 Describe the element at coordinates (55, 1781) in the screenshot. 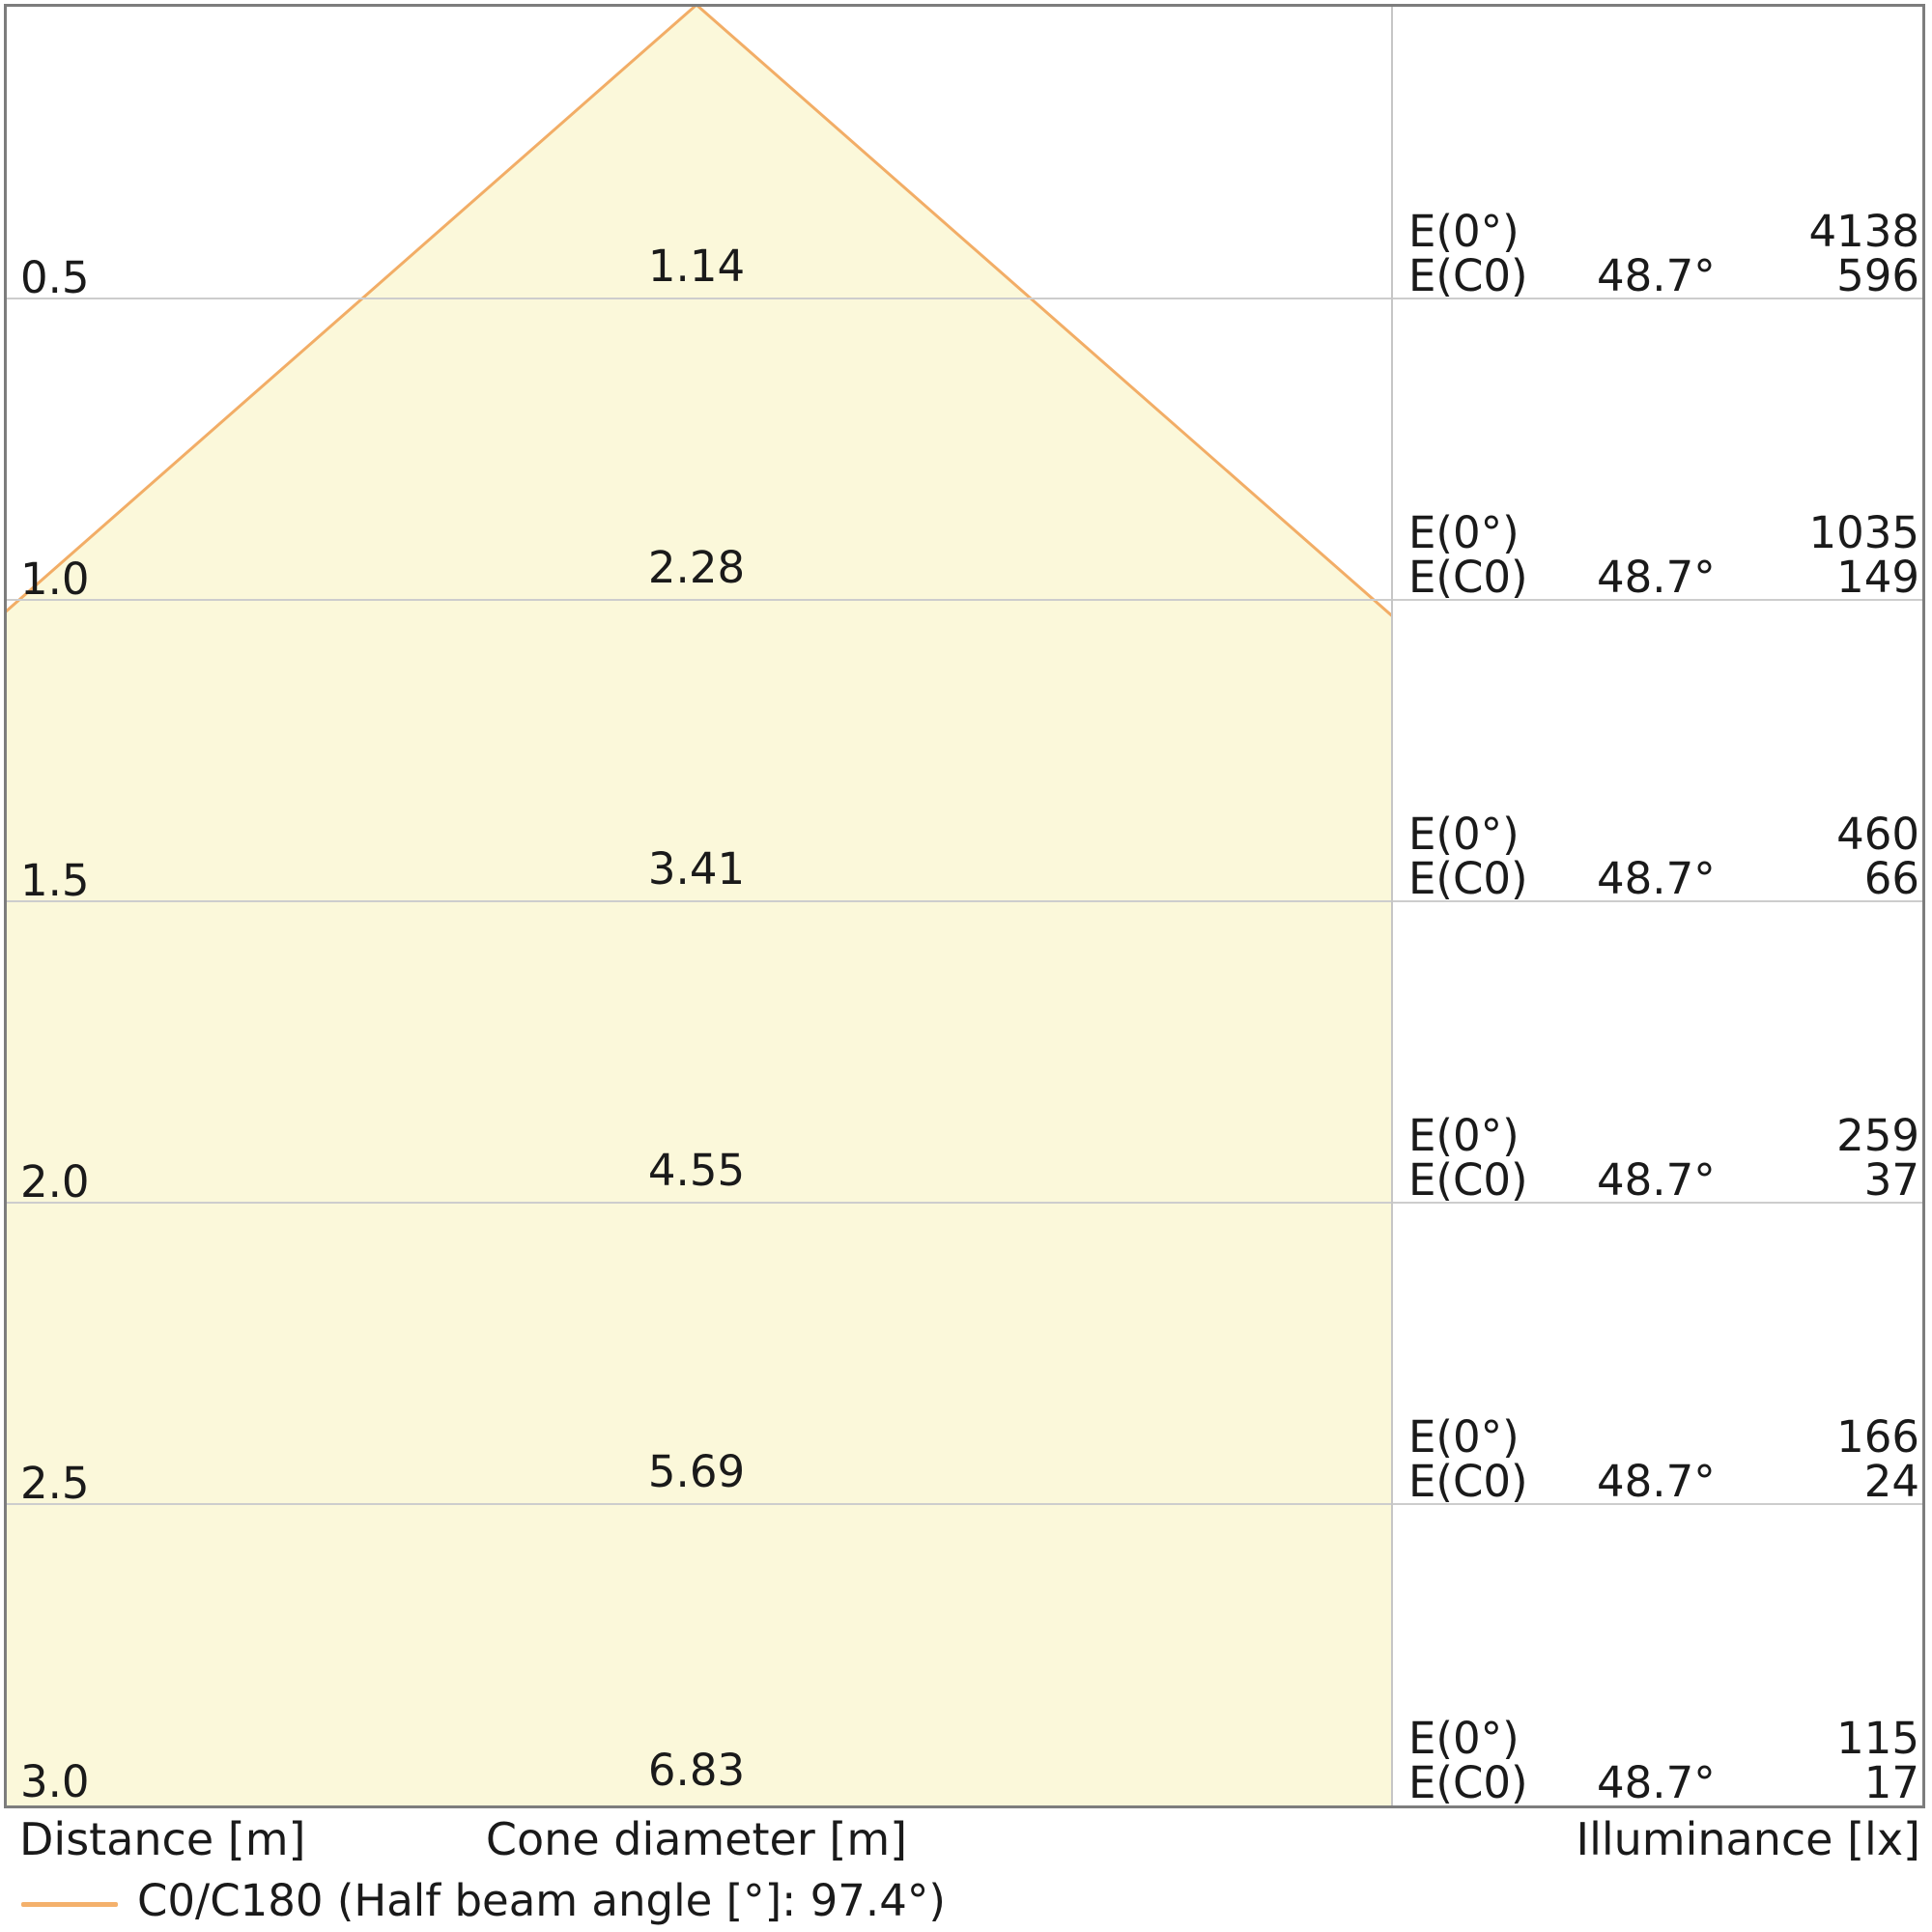

I see `distance-value: 3.0` at that location.